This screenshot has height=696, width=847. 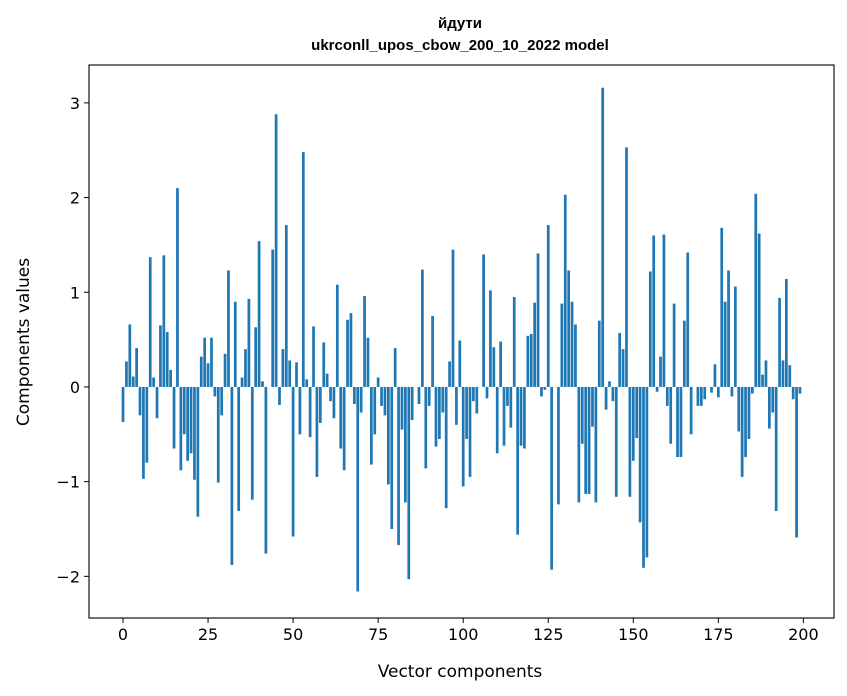 What do you see at coordinates (68, 482) in the screenshot?
I see `y-tick-label: −1` at bounding box center [68, 482].